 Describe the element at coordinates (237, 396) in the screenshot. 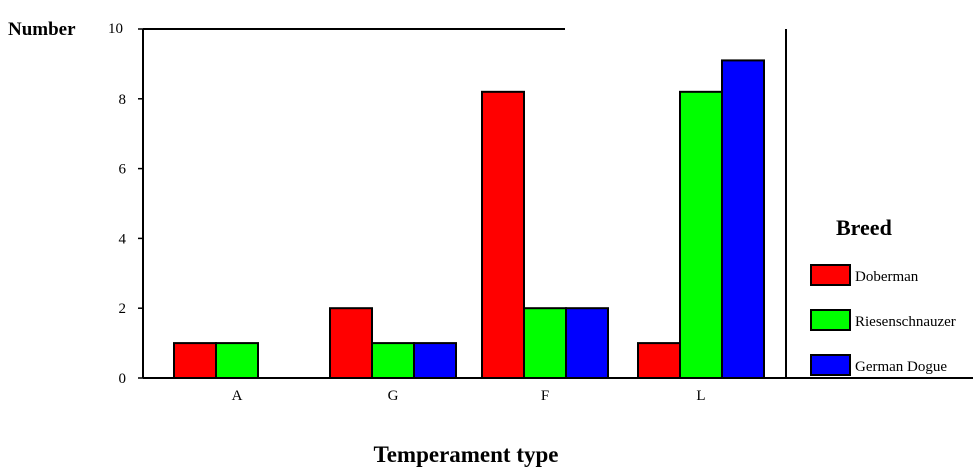

I see `x-tick-label: A` at that location.